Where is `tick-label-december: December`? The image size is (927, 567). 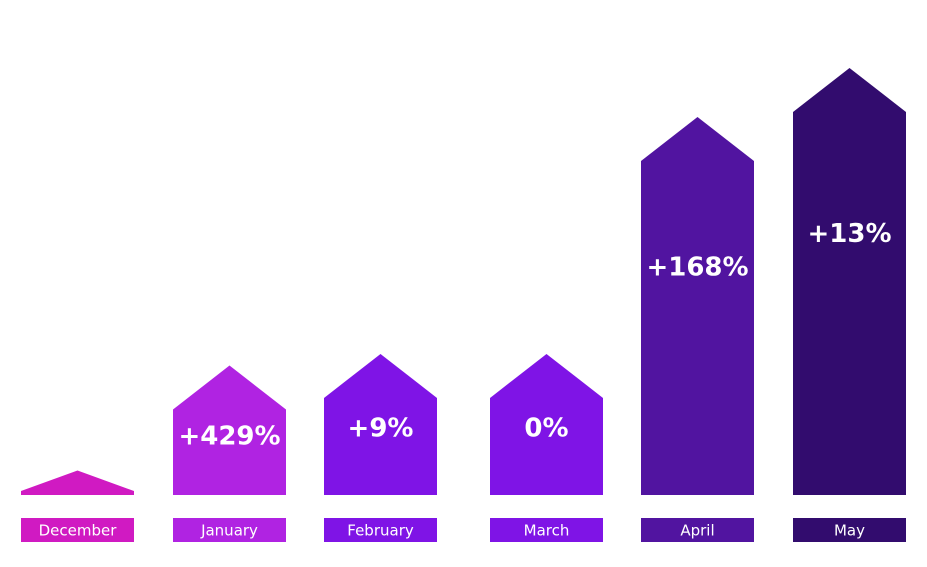 tick-label-december: December is located at coordinates (78, 531).